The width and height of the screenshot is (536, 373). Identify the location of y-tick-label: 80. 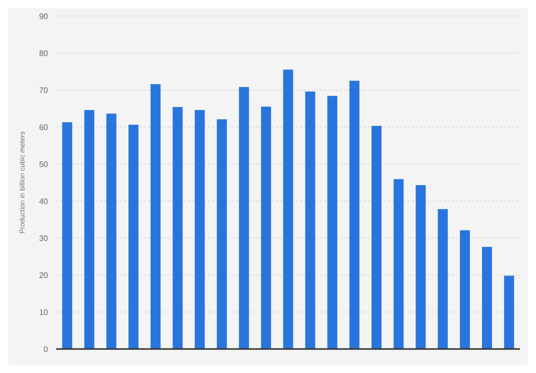
(44, 53).